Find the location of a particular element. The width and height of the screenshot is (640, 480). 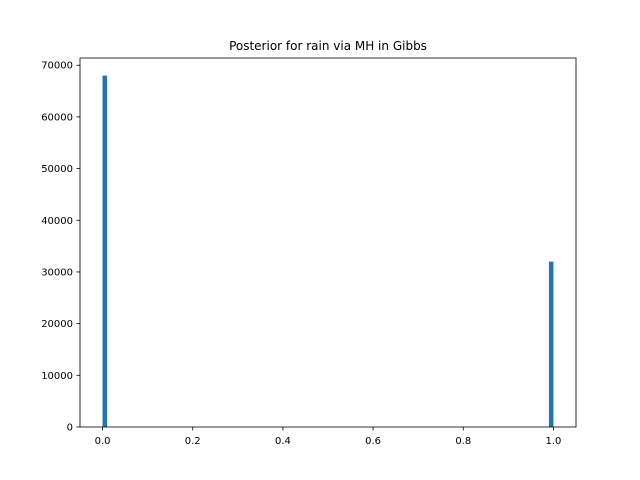

x-tick-label: 0.6 is located at coordinates (373, 441).